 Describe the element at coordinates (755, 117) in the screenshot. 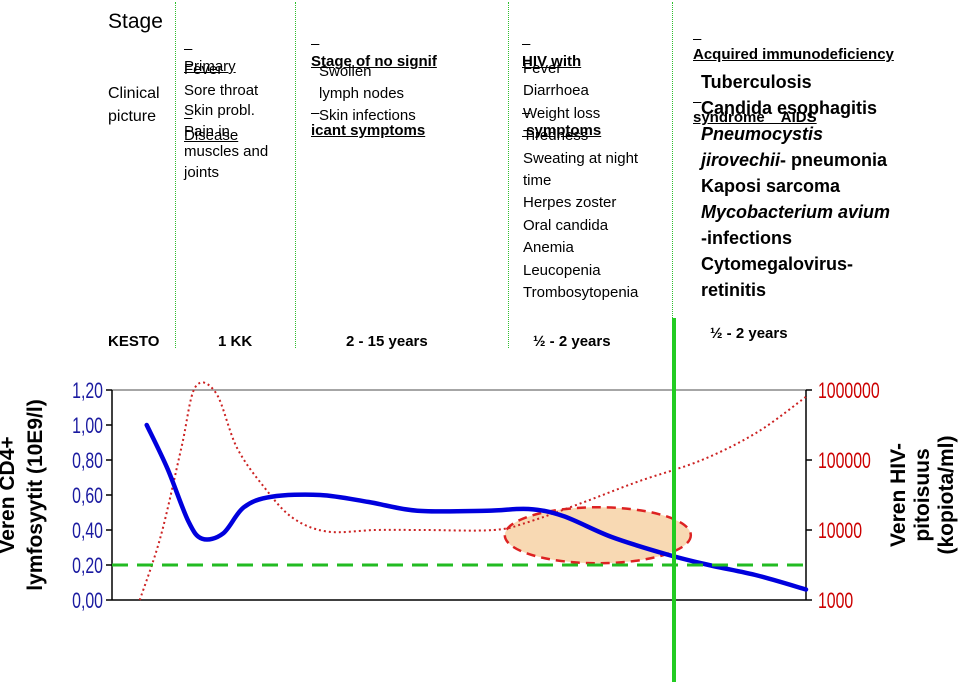

I see `stage-header-line: syndrome AIDS` at that location.